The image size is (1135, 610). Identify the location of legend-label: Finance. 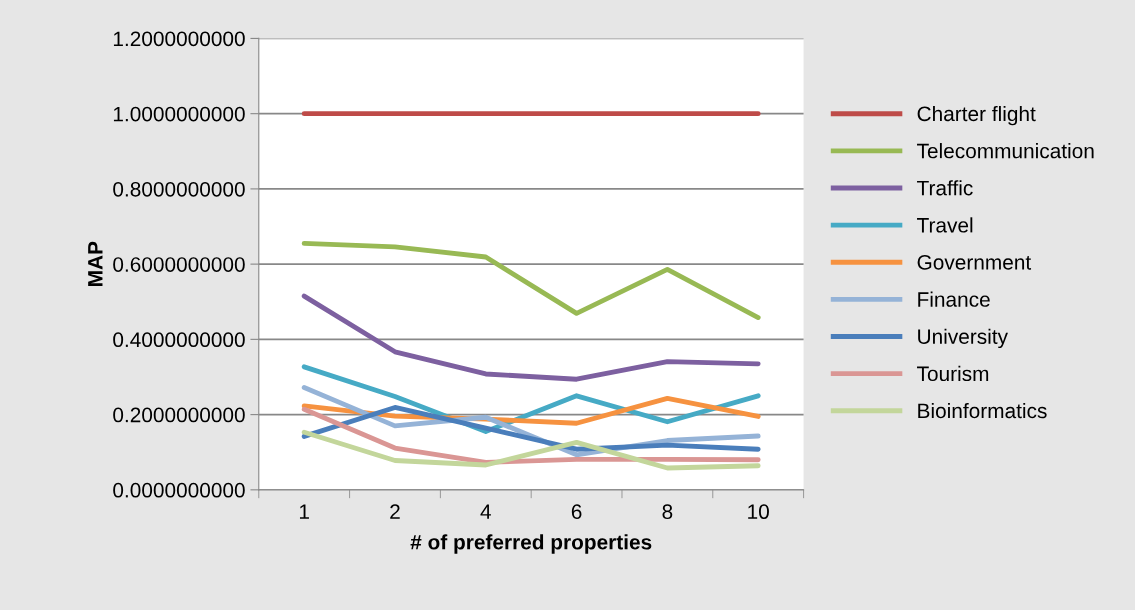
(954, 299).